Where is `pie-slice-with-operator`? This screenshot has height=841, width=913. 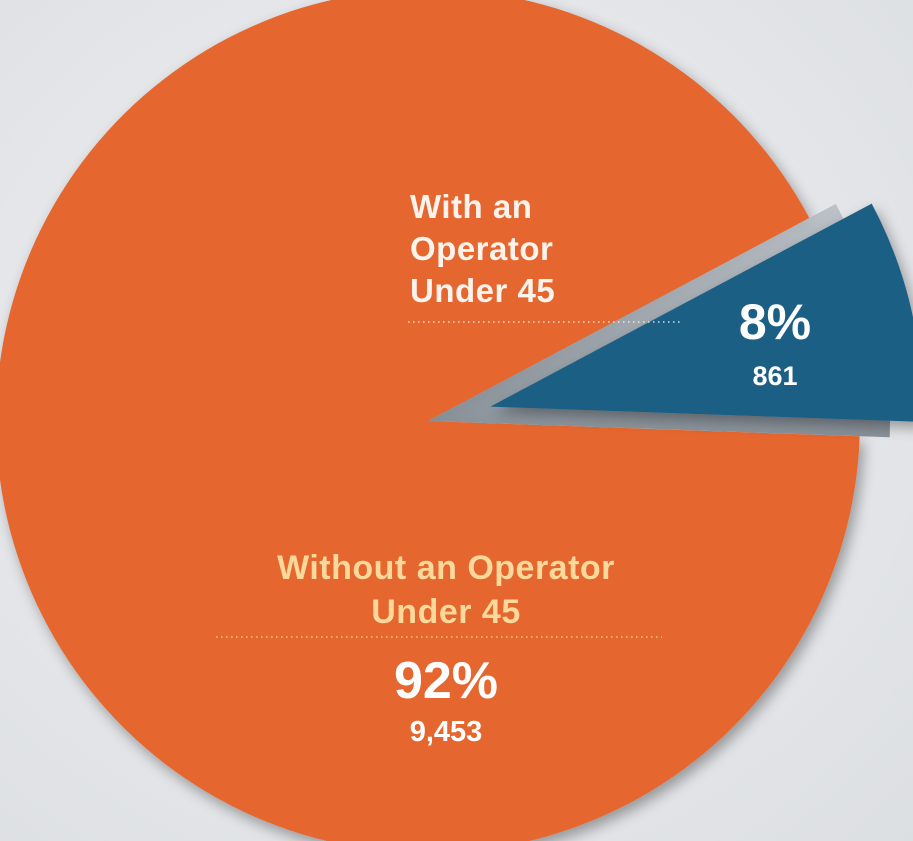 pie-slice-with-operator is located at coordinates (701, 312).